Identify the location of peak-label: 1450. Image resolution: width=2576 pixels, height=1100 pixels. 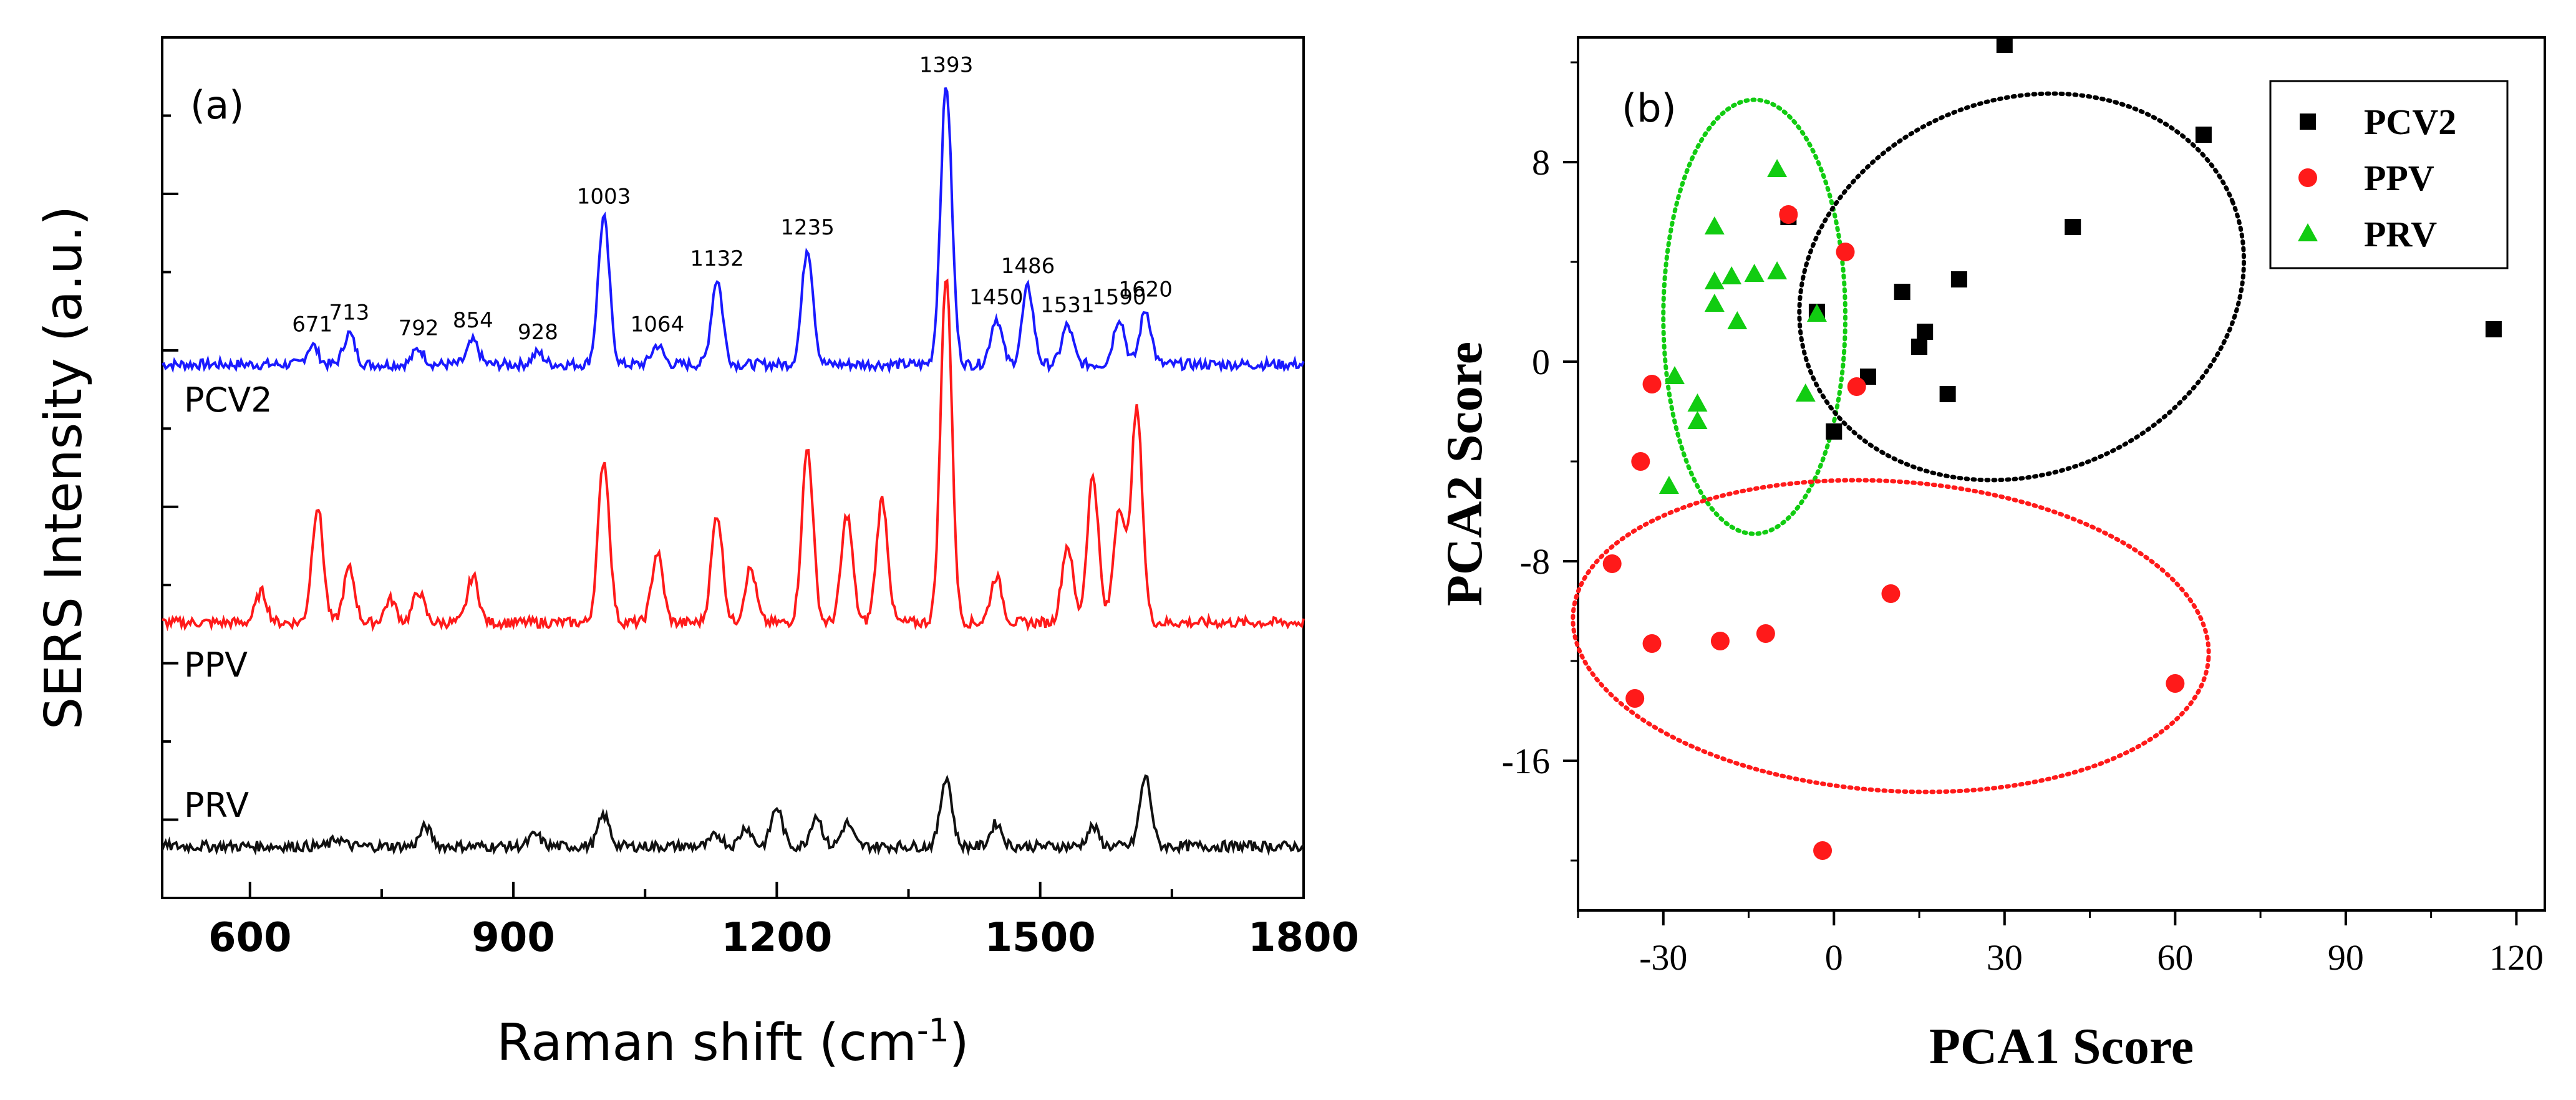
(996, 297).